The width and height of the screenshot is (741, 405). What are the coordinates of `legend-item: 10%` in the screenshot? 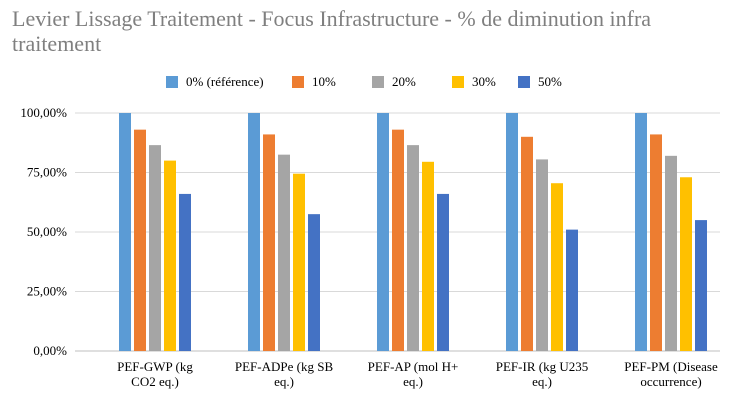 It's located at (314, 82).